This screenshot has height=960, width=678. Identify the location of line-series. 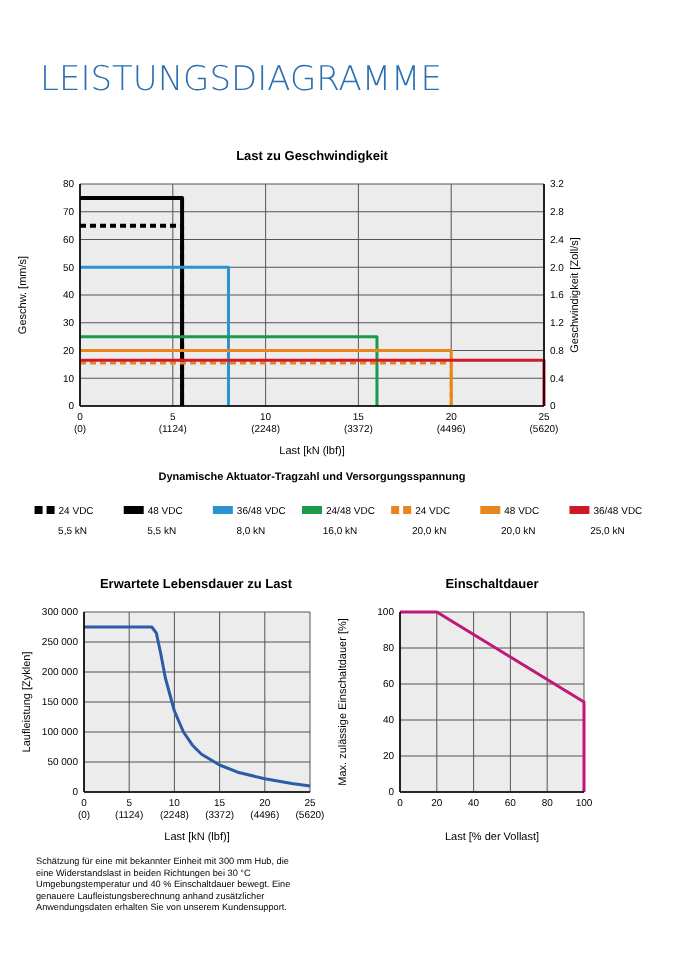
(197, 706).